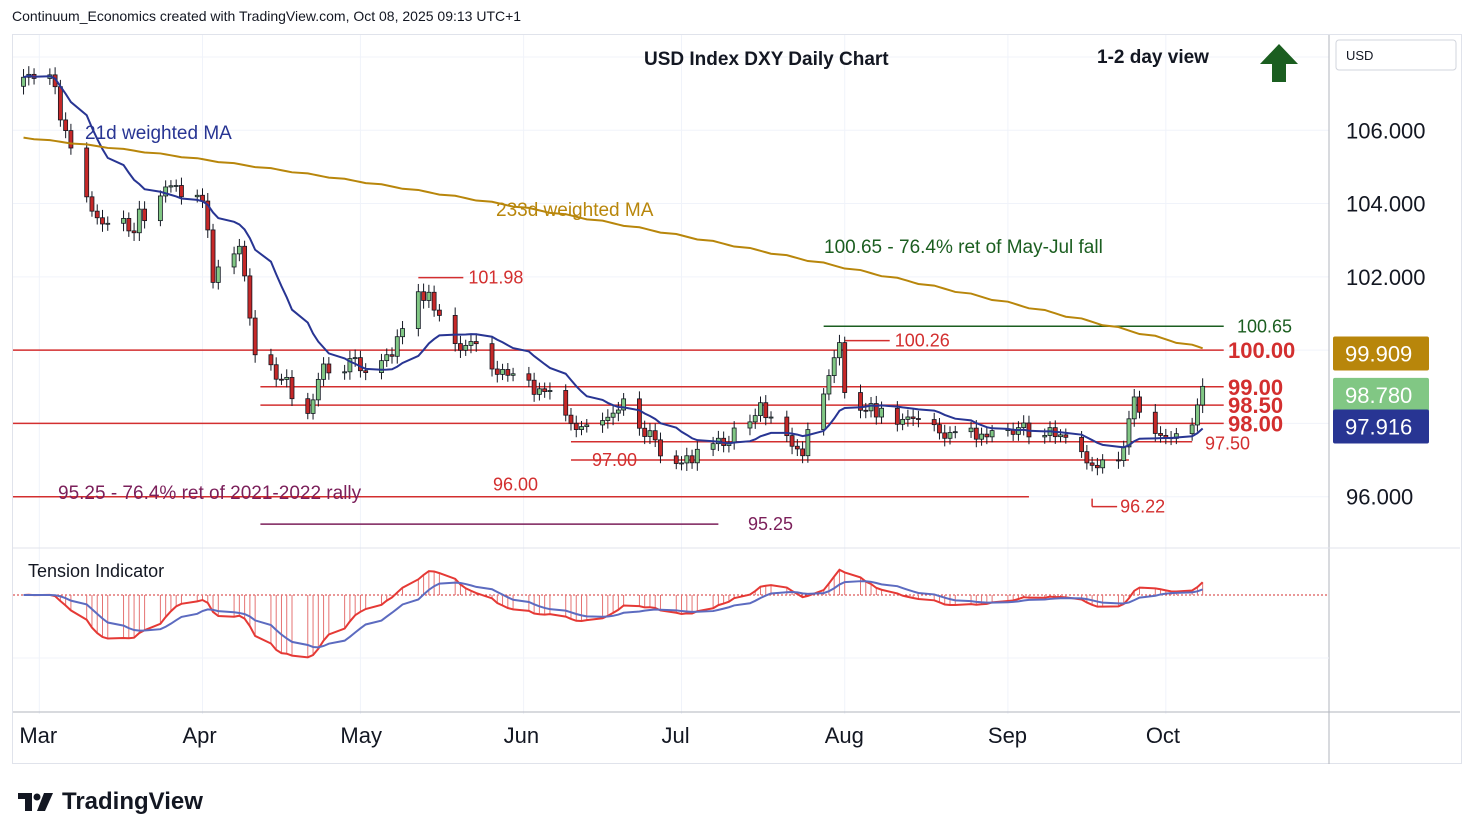 This screenshot has height=840, width=1474. Describe the element at coordinates (575, 210) in the screenshot. I see `ma233-label: 233d weighted MA` at that location.